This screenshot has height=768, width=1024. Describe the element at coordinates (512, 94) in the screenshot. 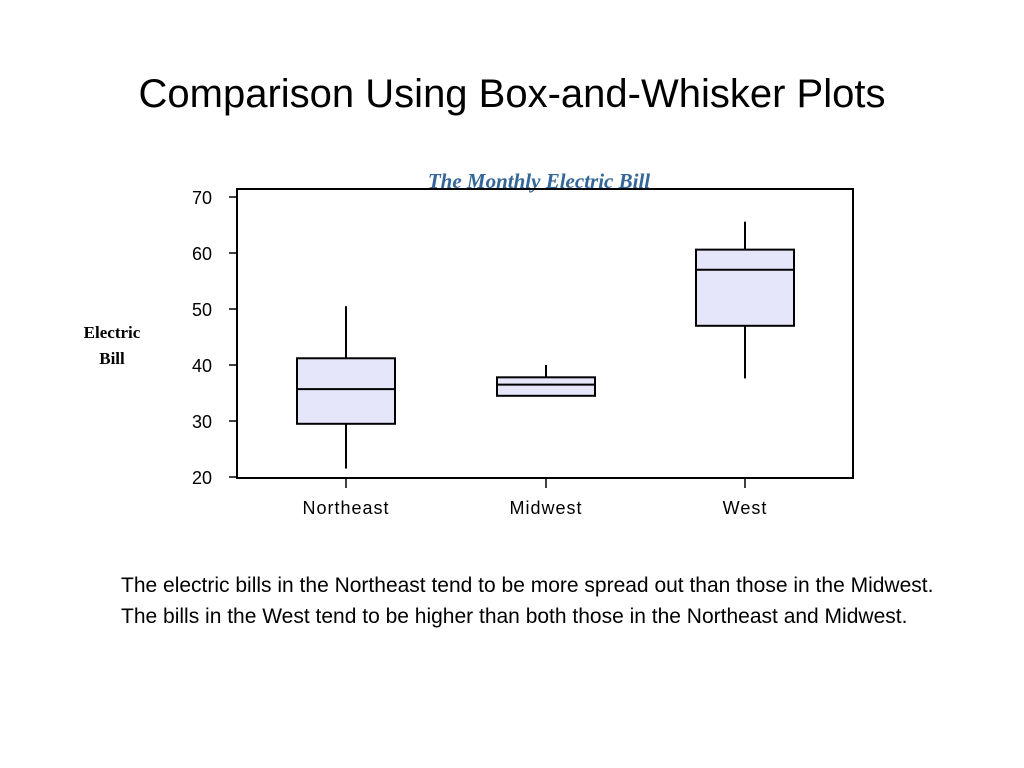

I see `slide-title: Comparison Using Box-and-Whisker Plots` at that location.